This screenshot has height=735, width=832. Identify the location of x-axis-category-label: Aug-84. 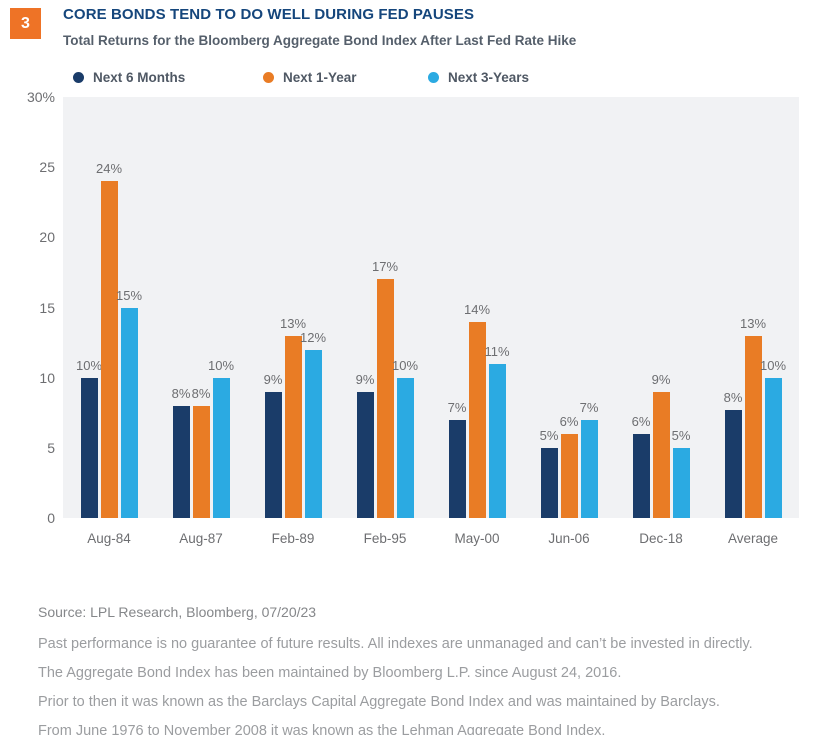
(109, 538).